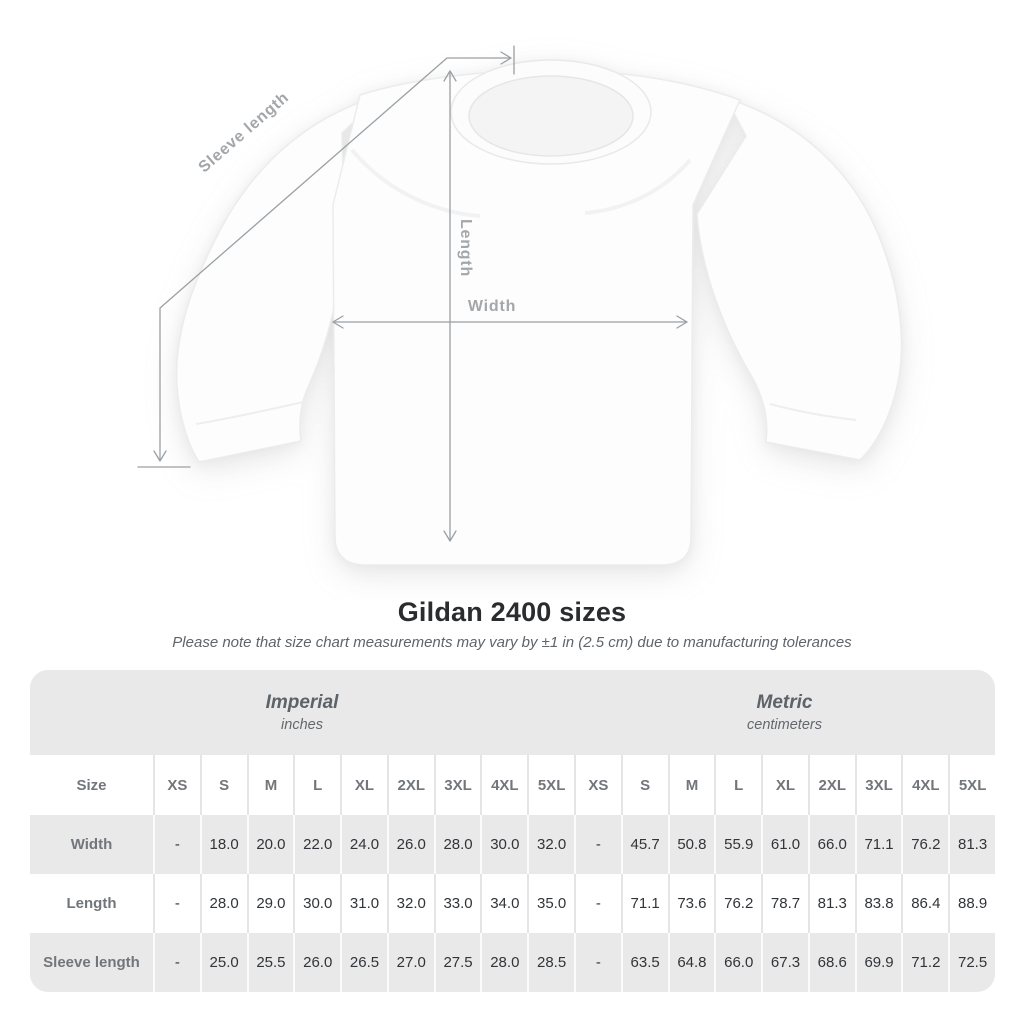 The image size is (1024, 1024). I want to click on width-annotation: Width, so click(510, 313).